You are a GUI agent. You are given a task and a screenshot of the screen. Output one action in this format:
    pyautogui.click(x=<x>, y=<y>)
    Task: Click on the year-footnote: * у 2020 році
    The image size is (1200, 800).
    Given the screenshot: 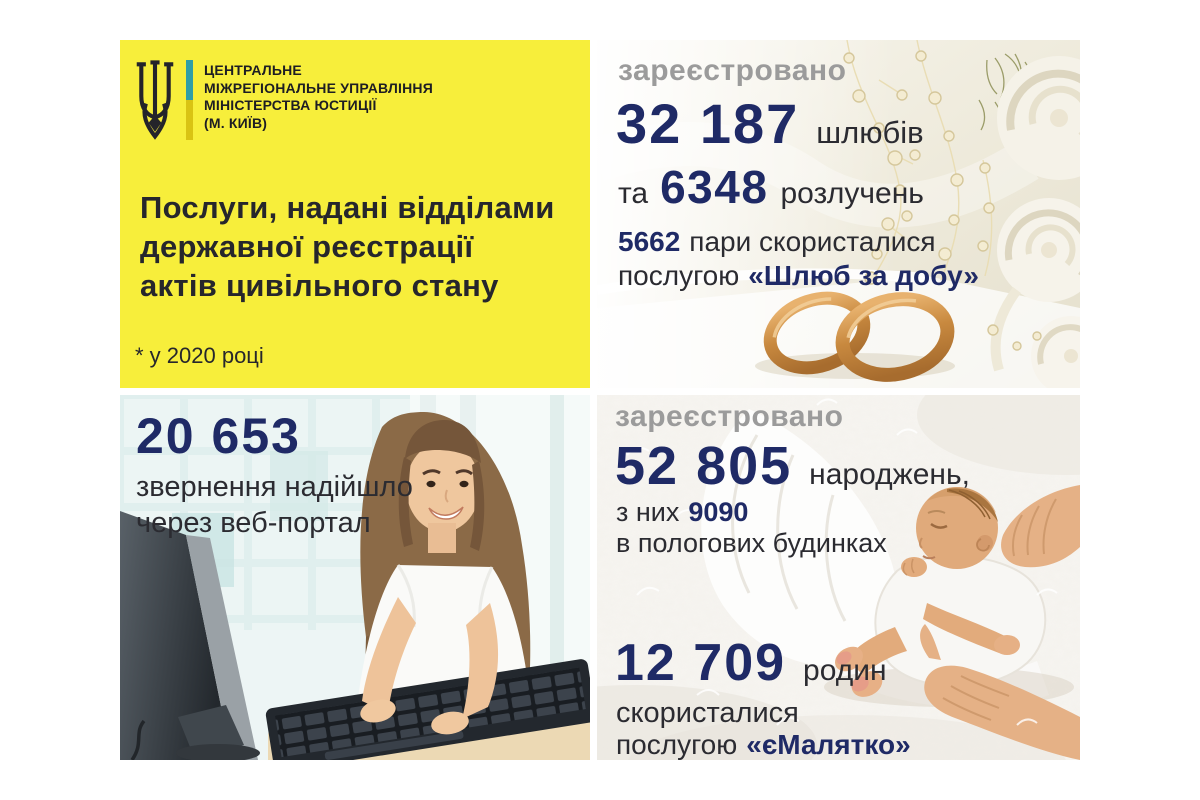 What is the action you would take?
    pyautogui.click(x=199, y=355)
    